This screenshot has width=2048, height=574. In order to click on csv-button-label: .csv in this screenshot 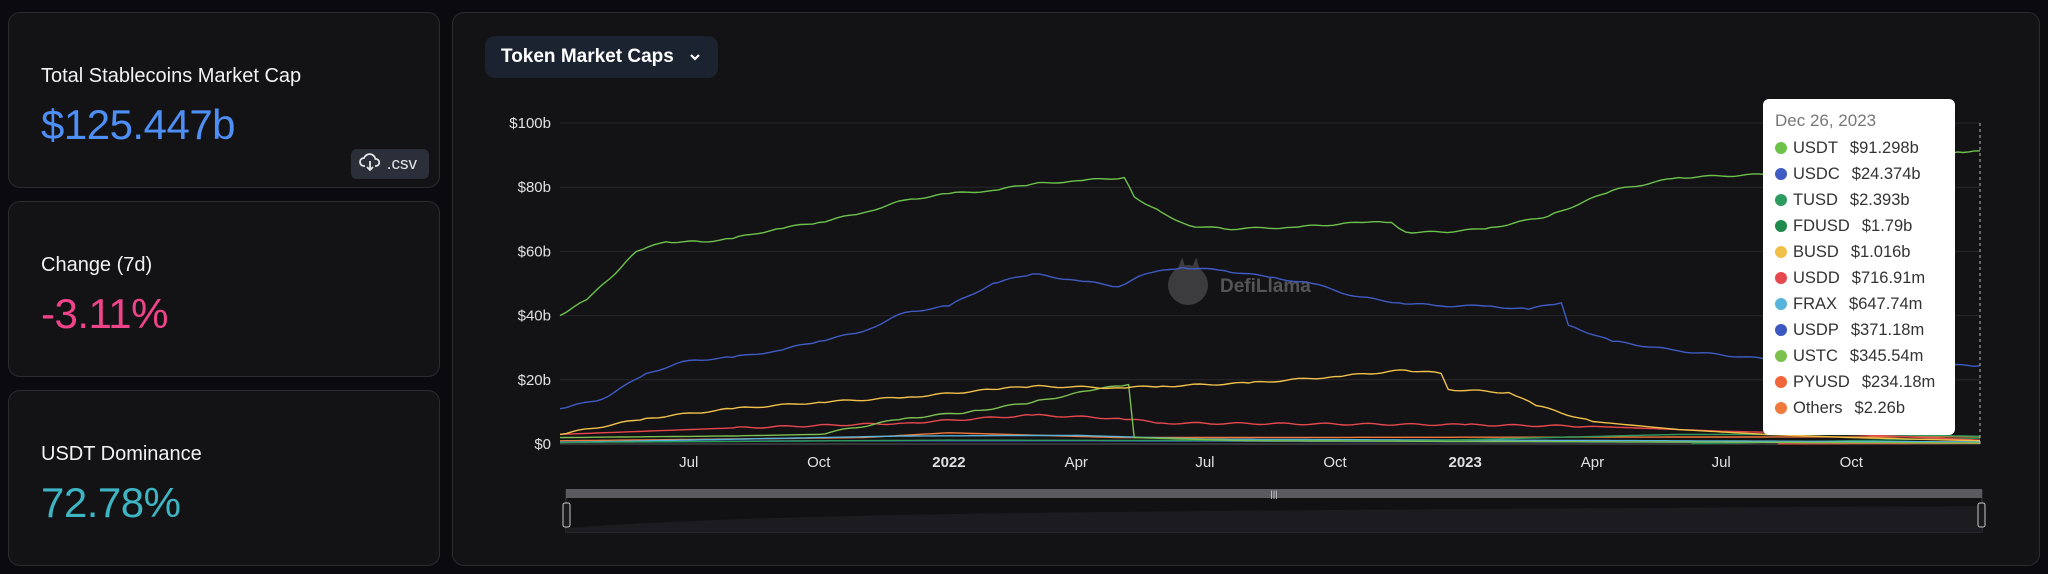, I will do `click(401, 163)`.